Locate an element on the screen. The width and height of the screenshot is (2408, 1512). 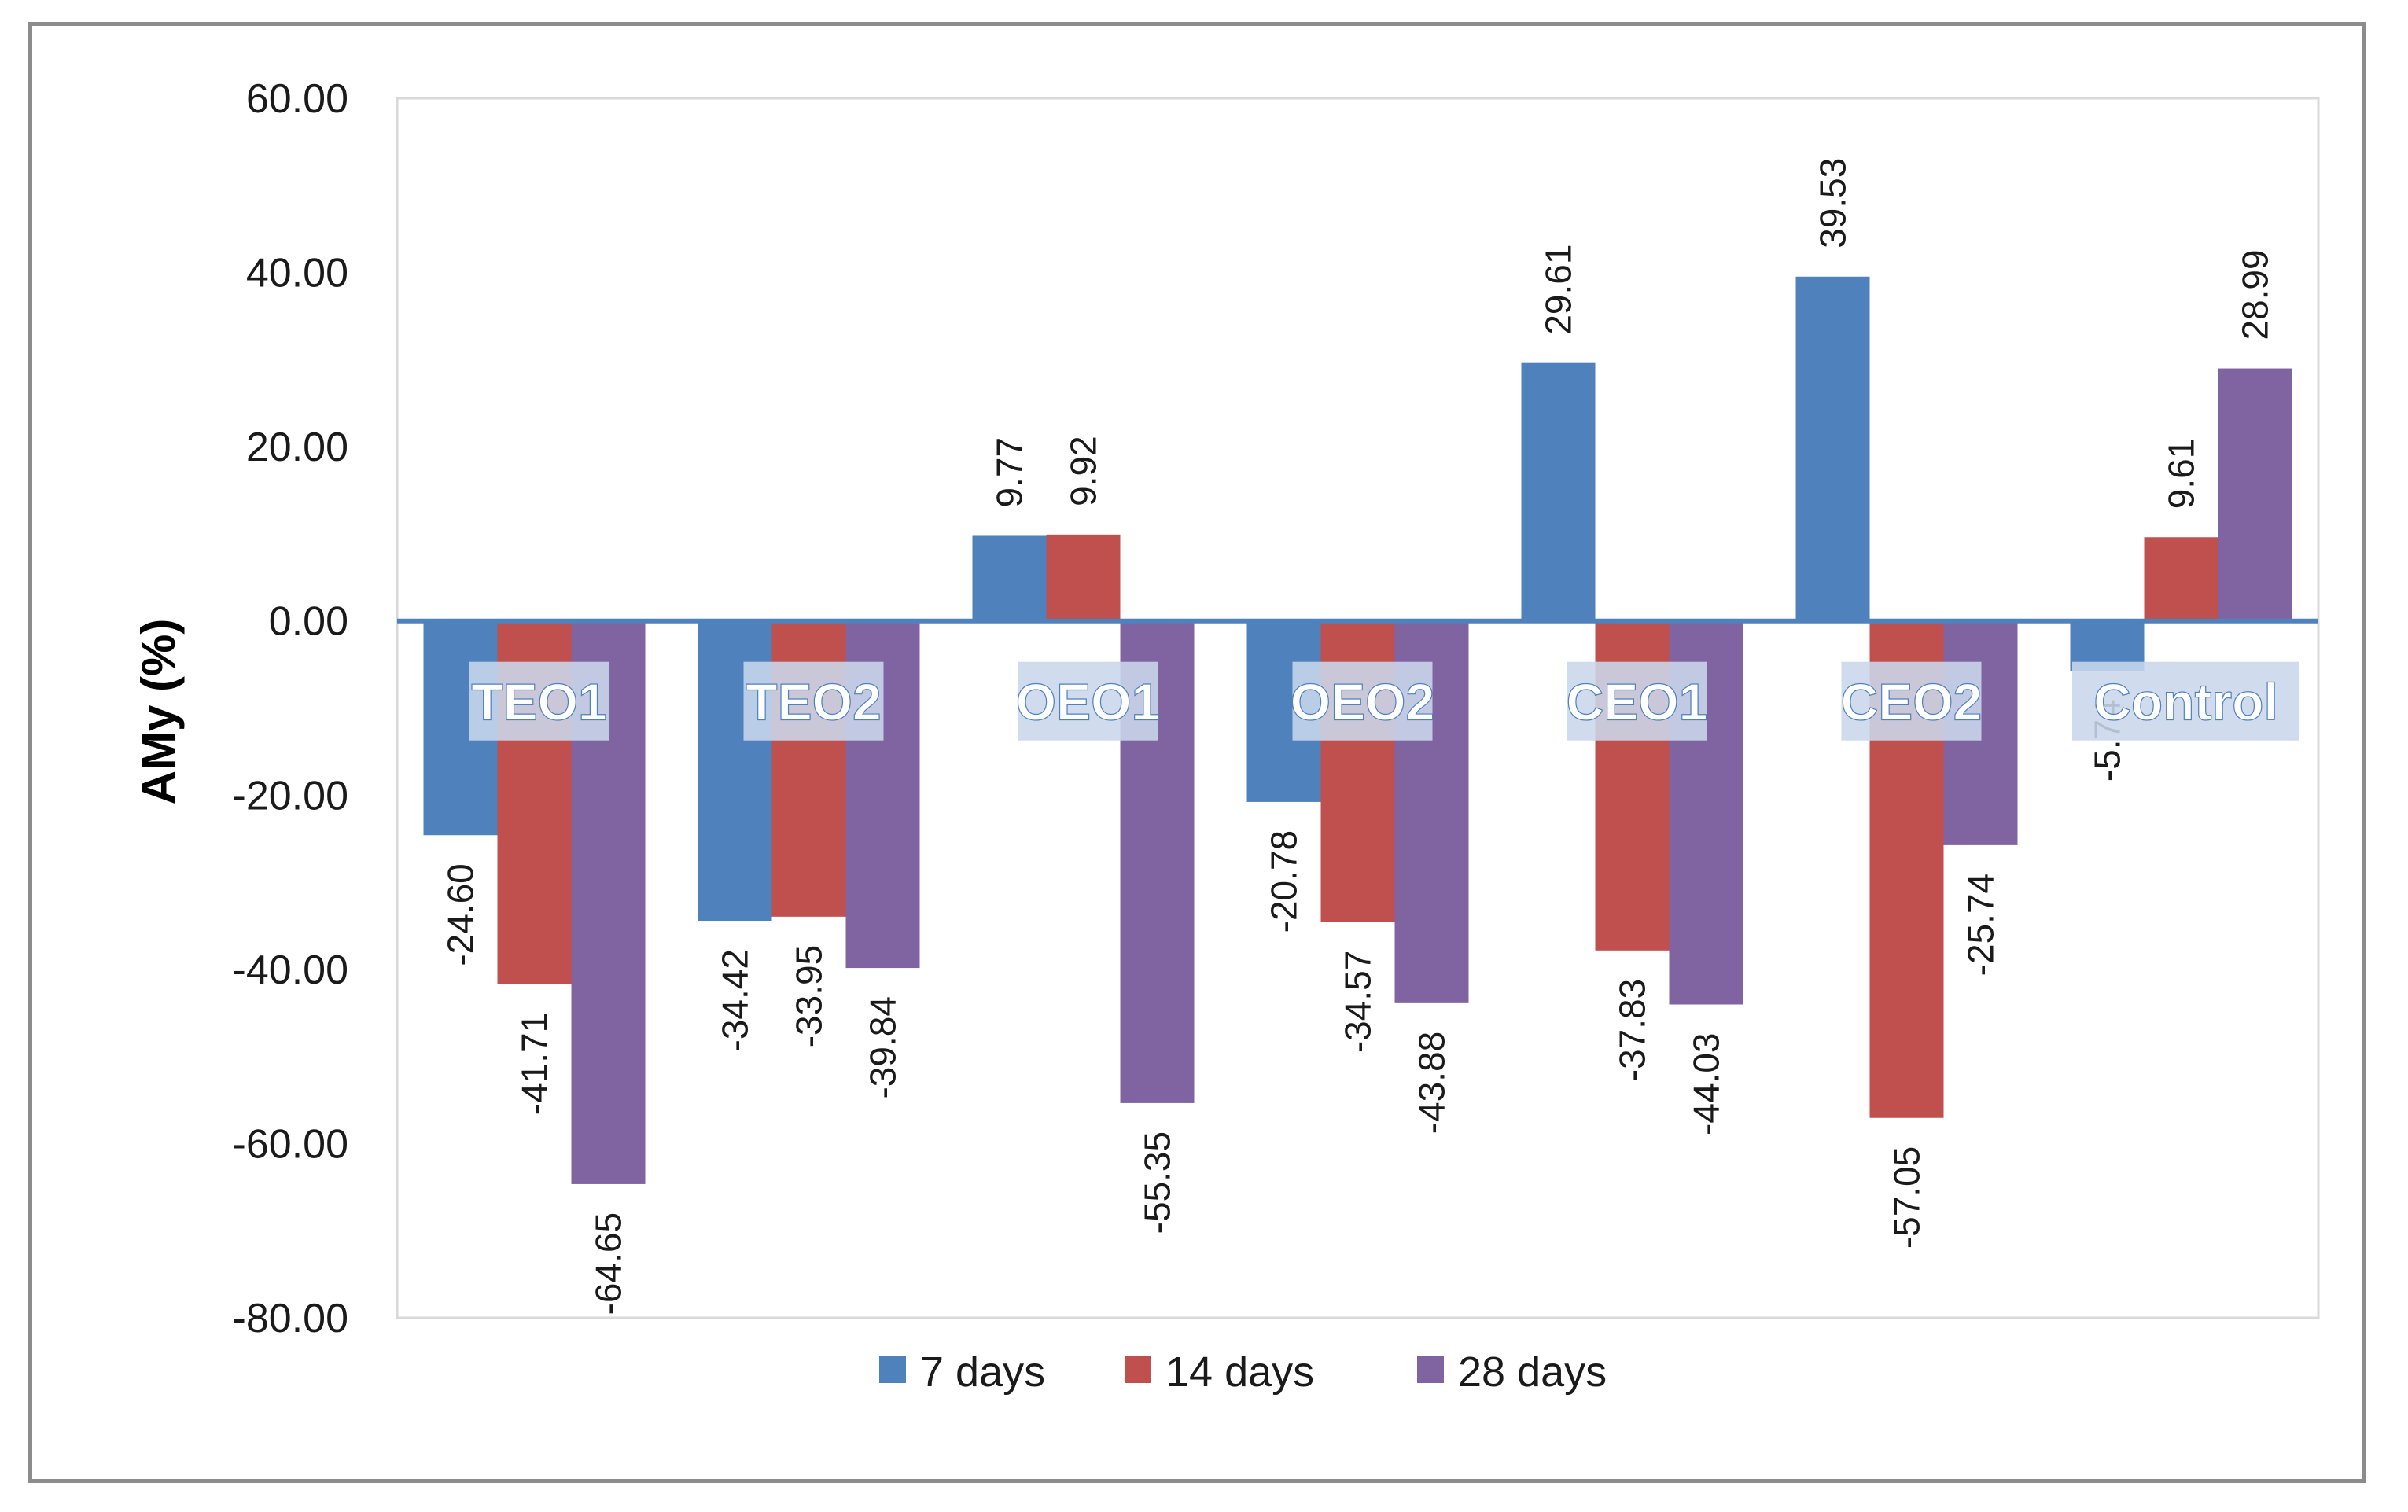
category-labels: TEO1 TEO2 OEO1 OEO2 CEO1 CEO2 Control is located at coordinates (1384, 701).